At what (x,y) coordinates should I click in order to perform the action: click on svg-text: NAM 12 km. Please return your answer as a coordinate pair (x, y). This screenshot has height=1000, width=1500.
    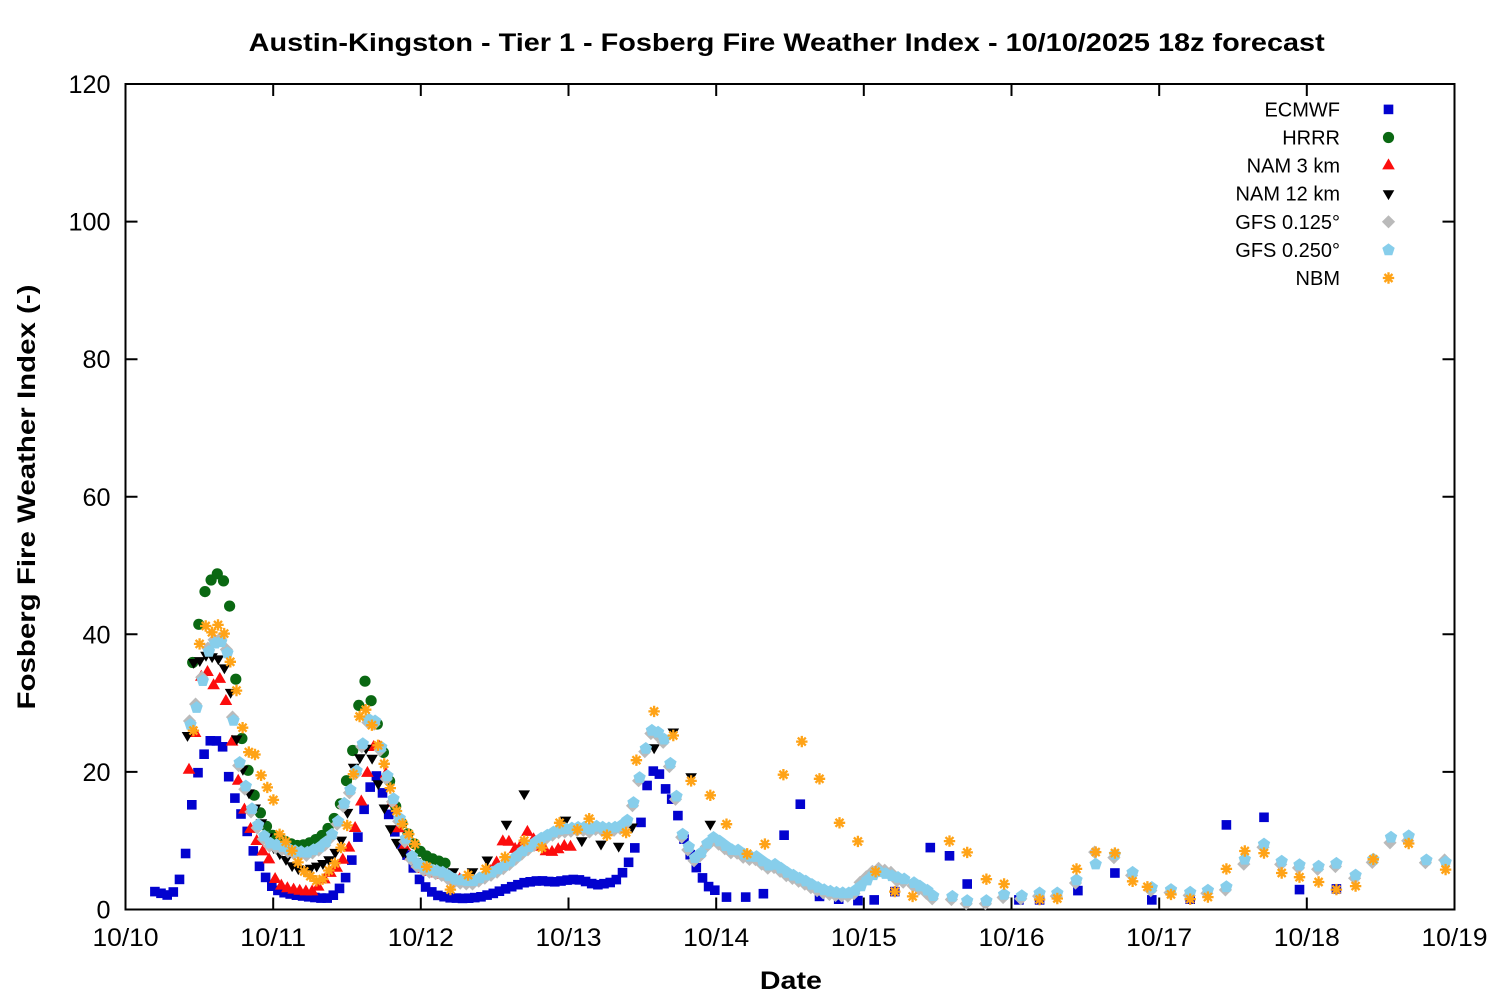
    Looking at the image, I should click on (1288, 195).